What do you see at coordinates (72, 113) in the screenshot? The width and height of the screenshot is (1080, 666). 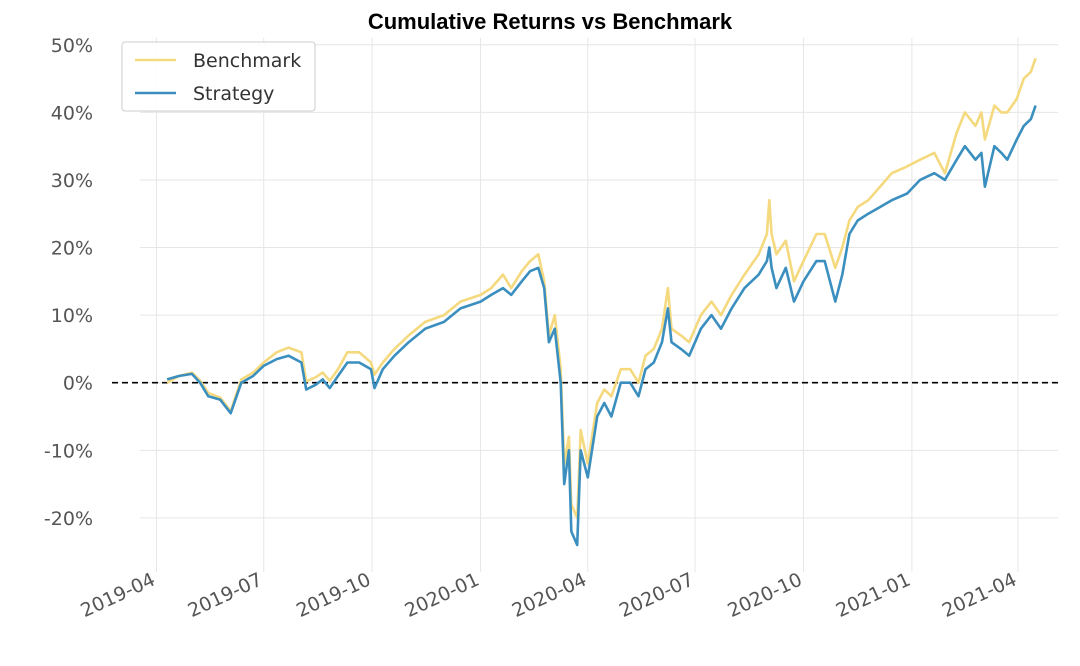 I see `y-tick-label: 40%` at bounding box center [72, 113].